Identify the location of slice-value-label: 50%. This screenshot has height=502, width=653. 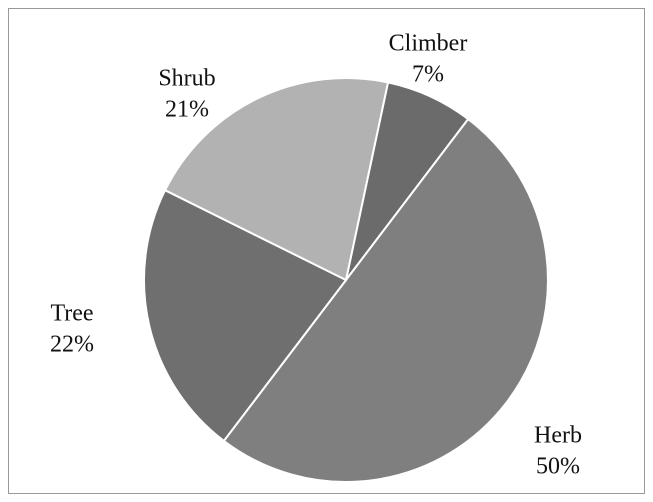
(558, 467).